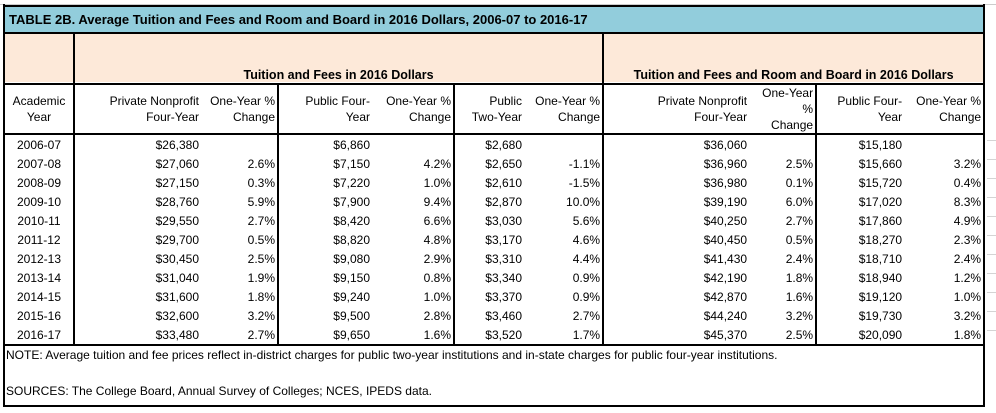 Image resolution: width=996 pixels, height=413 pixels. What do you see at coordinates (39, 258) in the screenshot?
I see `table-cell: 2012-13` at bounding box center [39, 258].